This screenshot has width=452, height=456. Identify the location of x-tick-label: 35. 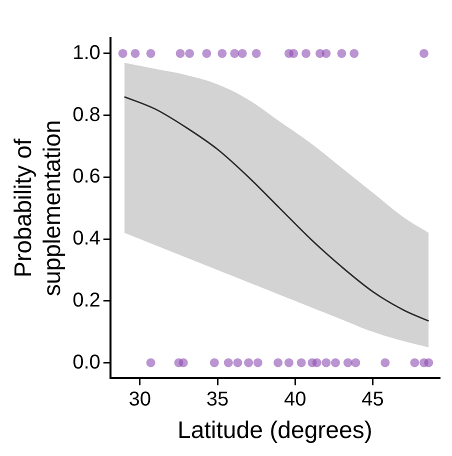
(217, 399).